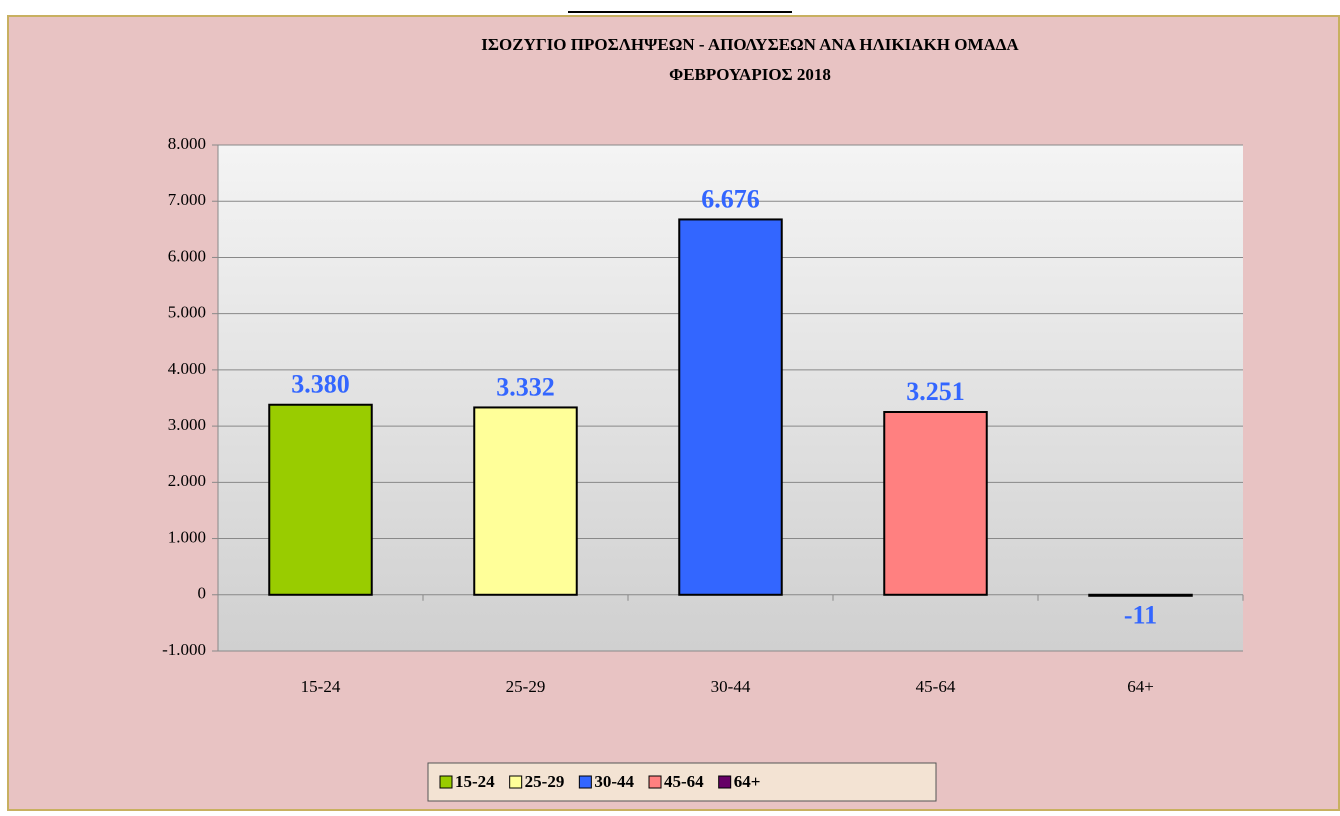 The width and height of the screenshot is (1340, 816). I want to click on y-tick-label: 1.000, so click(187, 536).